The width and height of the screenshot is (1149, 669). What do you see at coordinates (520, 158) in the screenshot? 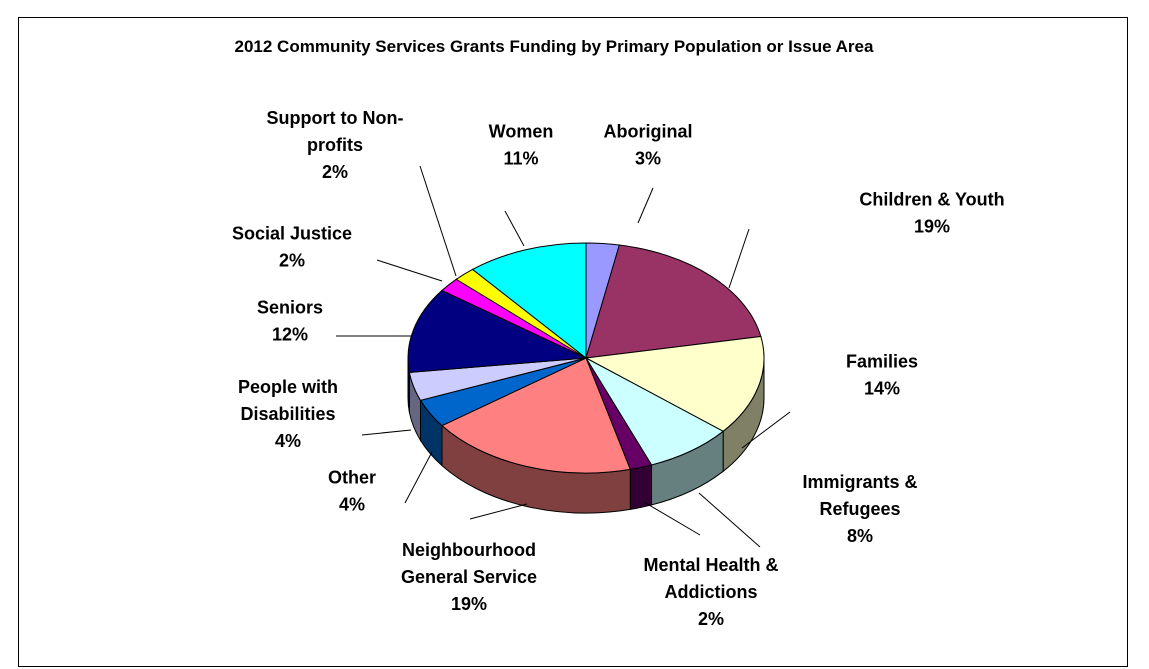
I see `slice-value-label: 11%` at bounding box center [520, 158].